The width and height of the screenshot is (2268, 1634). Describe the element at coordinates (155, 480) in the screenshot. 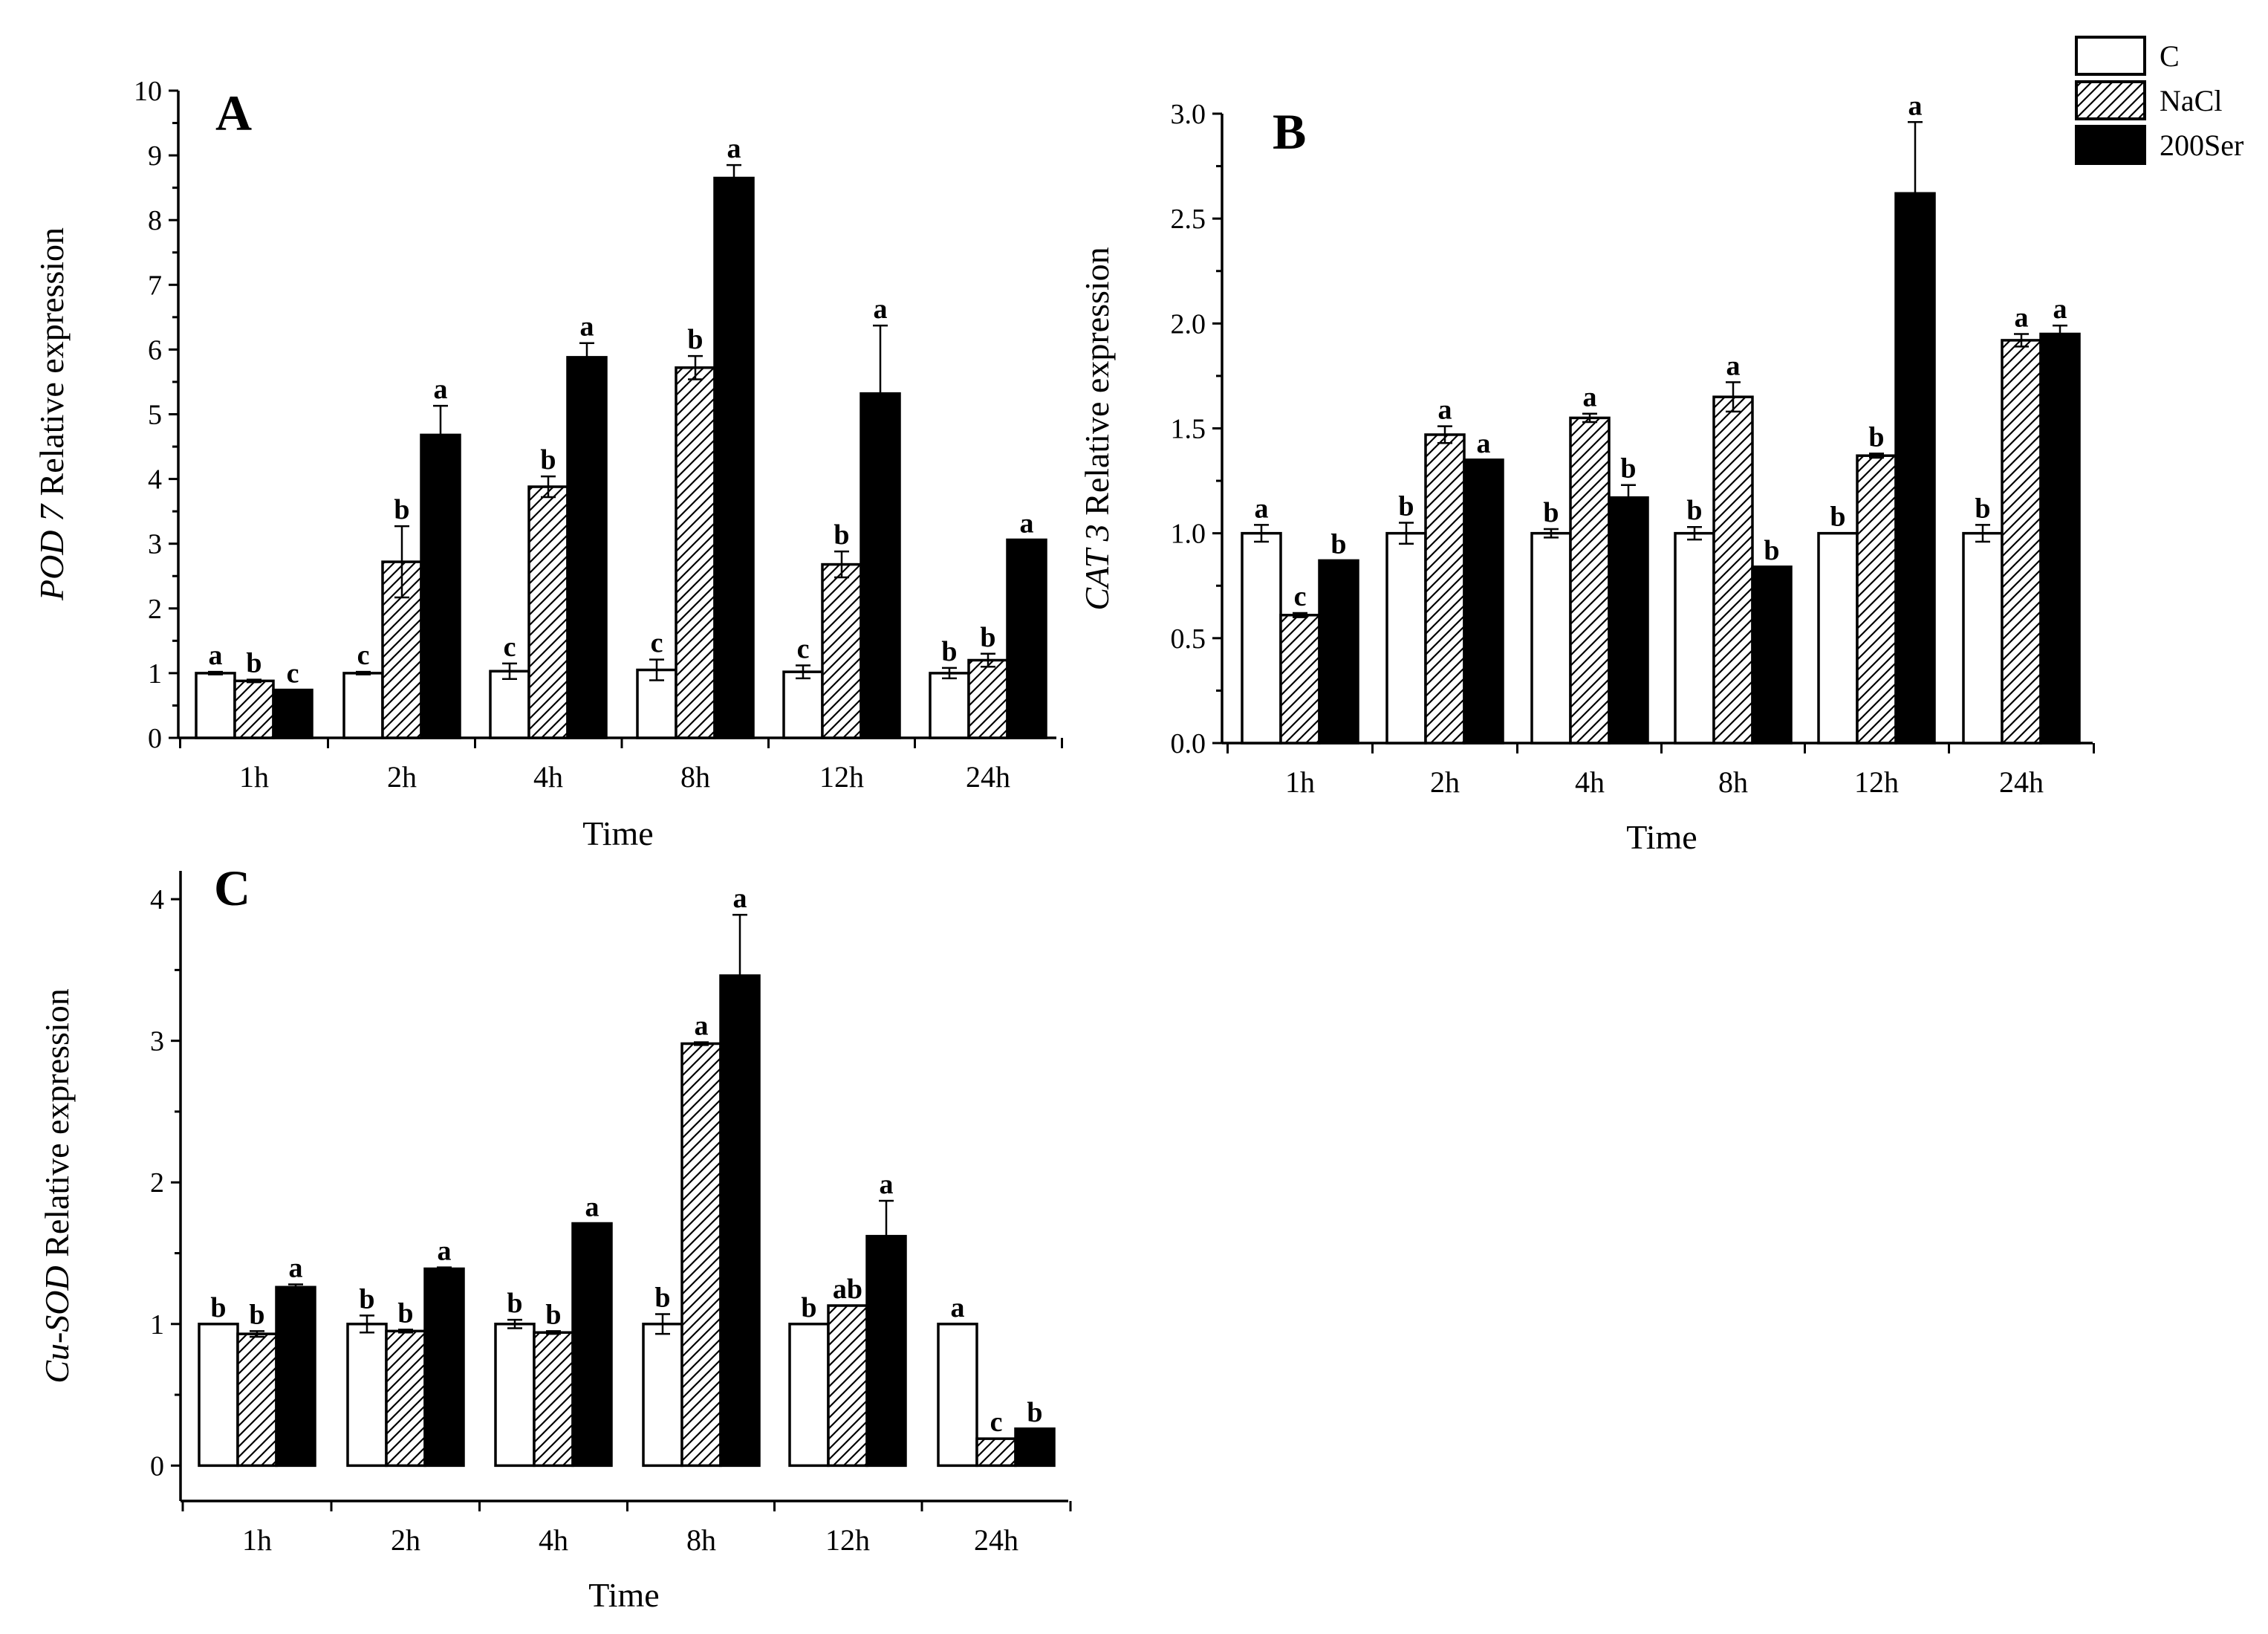

I see `panel-a-y-tick-label: 4` at that location.